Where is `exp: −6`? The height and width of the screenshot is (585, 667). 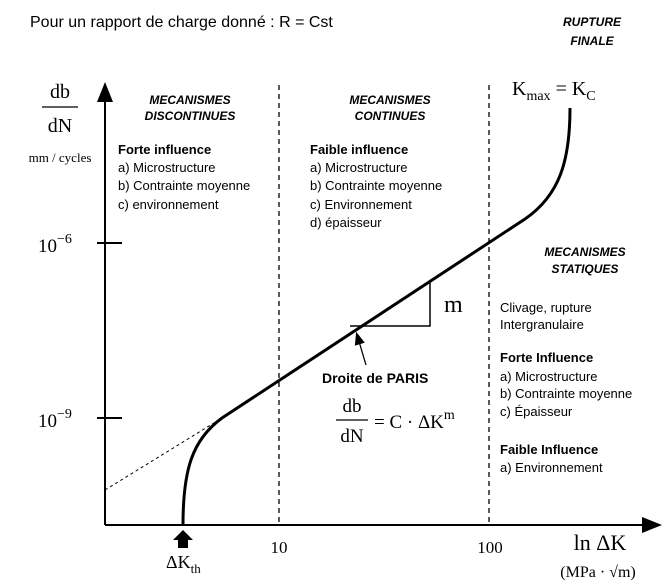 exp: −6 is located at coordinates (64, 239).